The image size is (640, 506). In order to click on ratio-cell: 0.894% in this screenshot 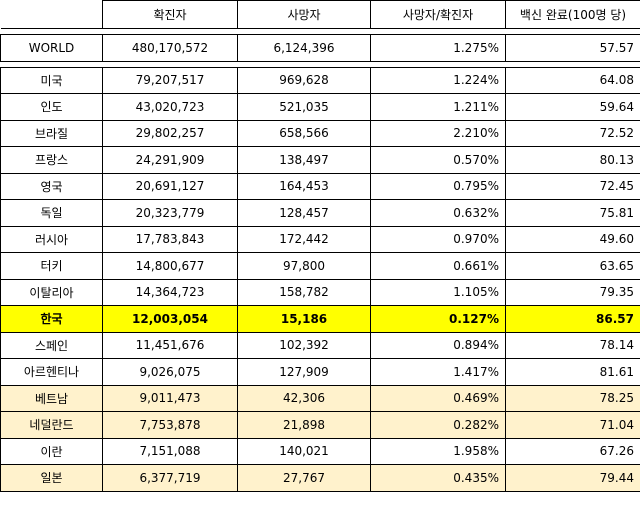, I will do `click(438, 345)`.